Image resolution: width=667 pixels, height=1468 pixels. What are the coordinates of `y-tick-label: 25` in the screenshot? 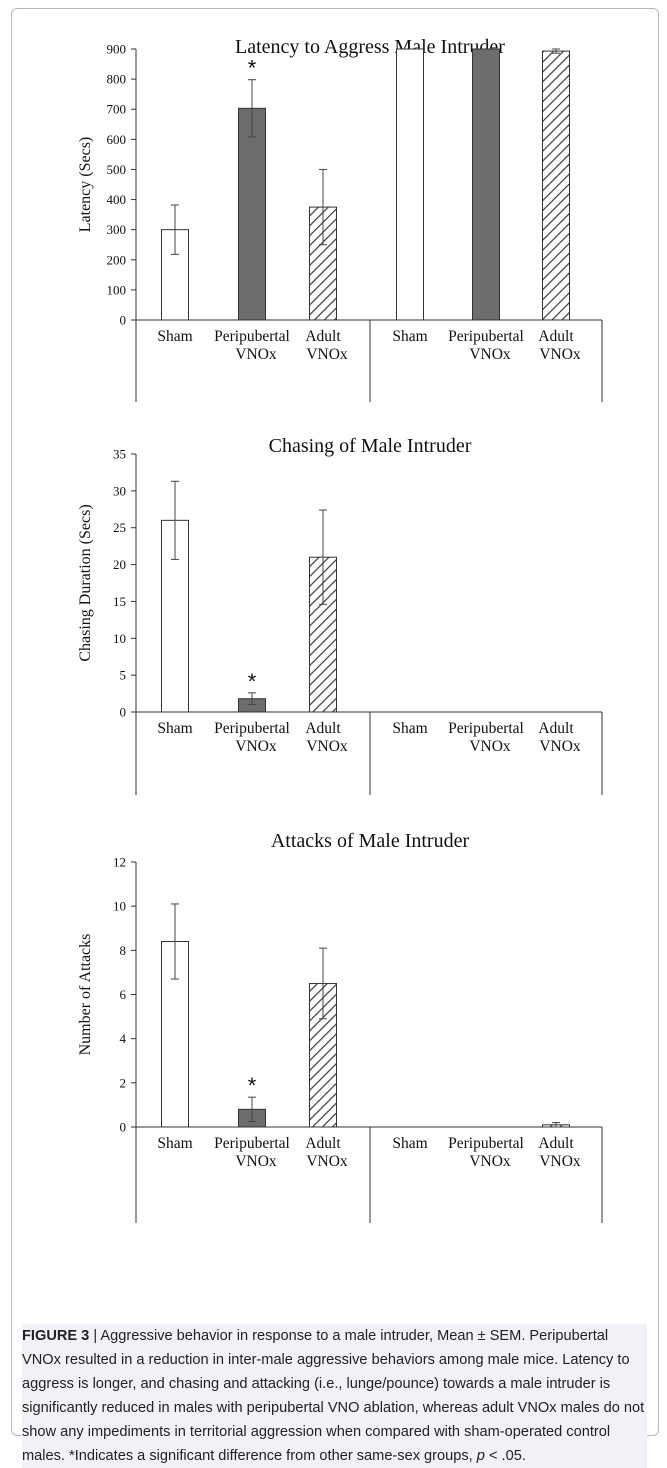 It's located at (119, 527).